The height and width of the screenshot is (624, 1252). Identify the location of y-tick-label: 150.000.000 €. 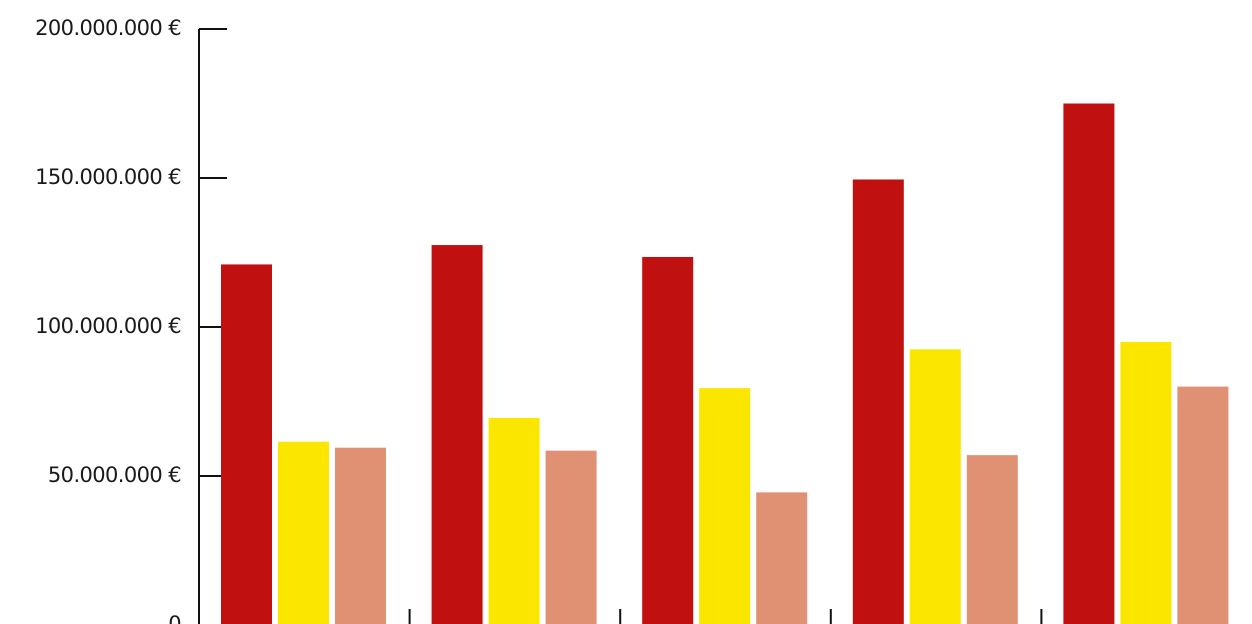
(108, 177).